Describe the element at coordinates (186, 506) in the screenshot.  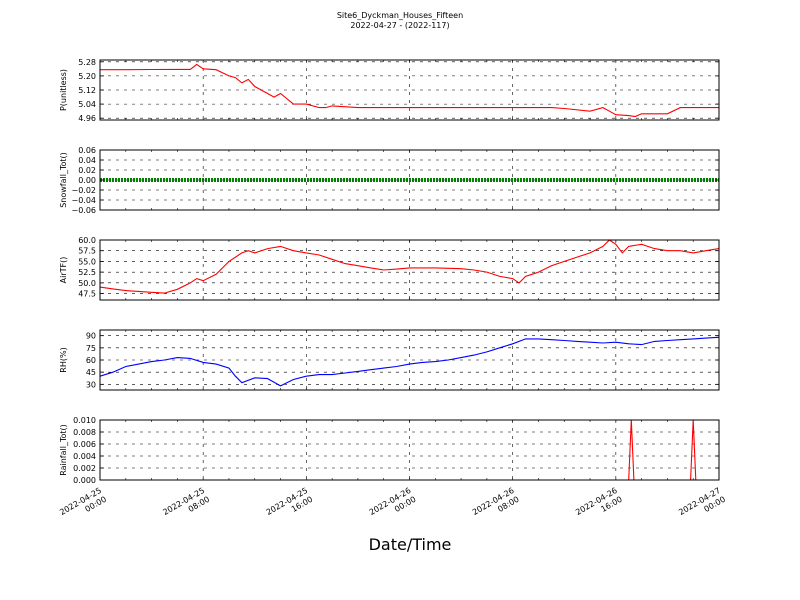
I see `x-tick-label: 2022-04-2508:00` at that location.